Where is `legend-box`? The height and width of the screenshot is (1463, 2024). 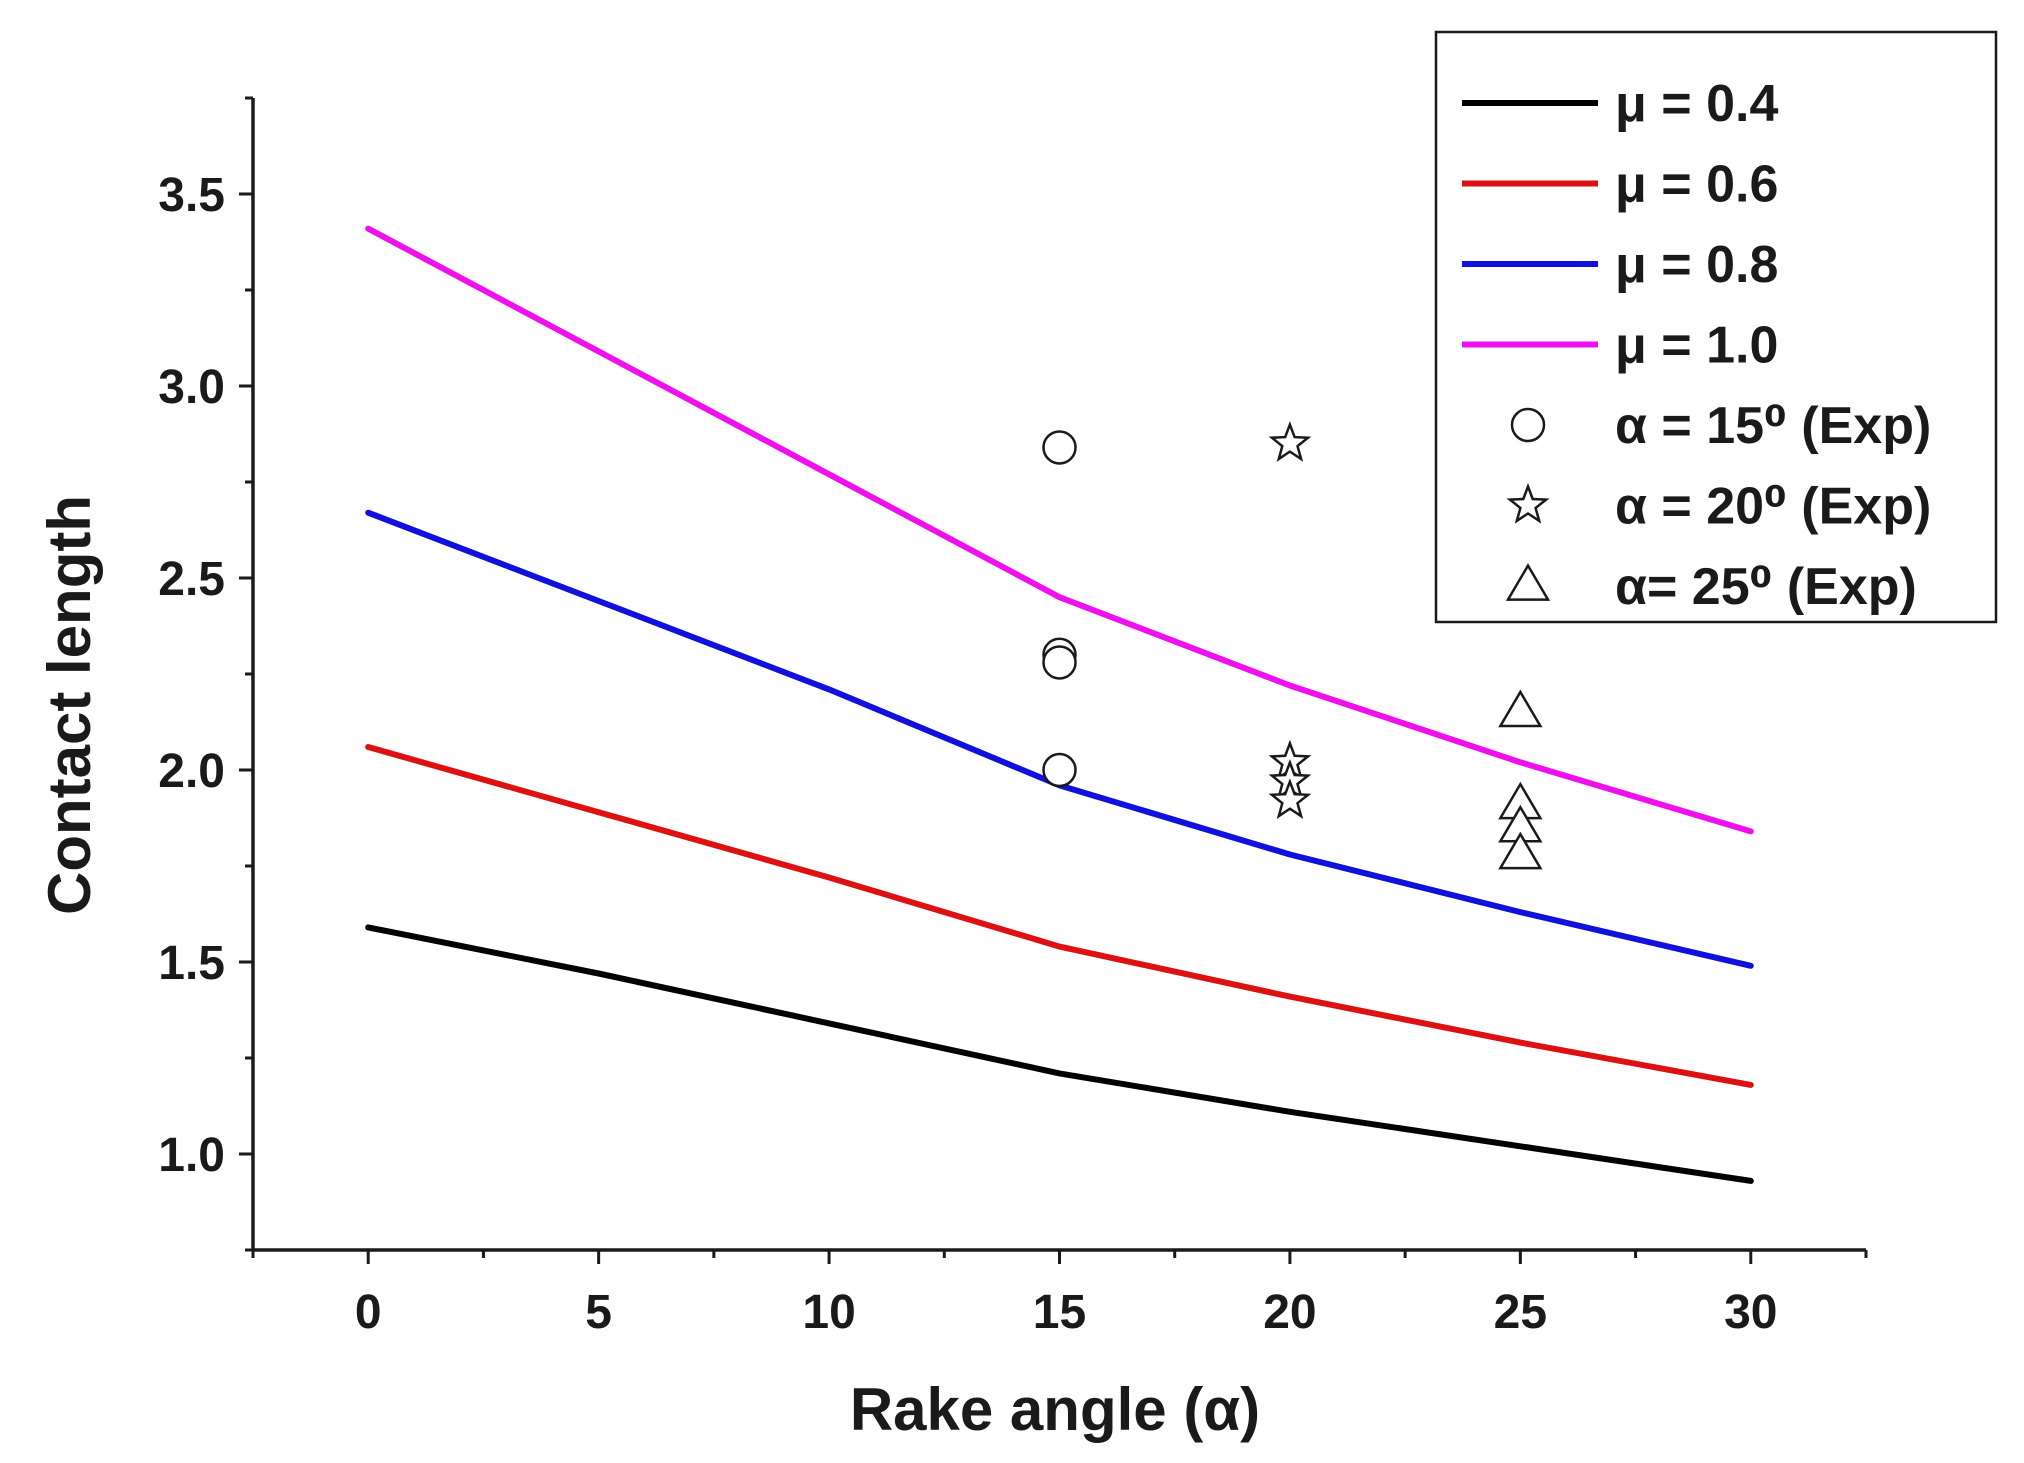
legend-box is located at coordinates (1716, 327).